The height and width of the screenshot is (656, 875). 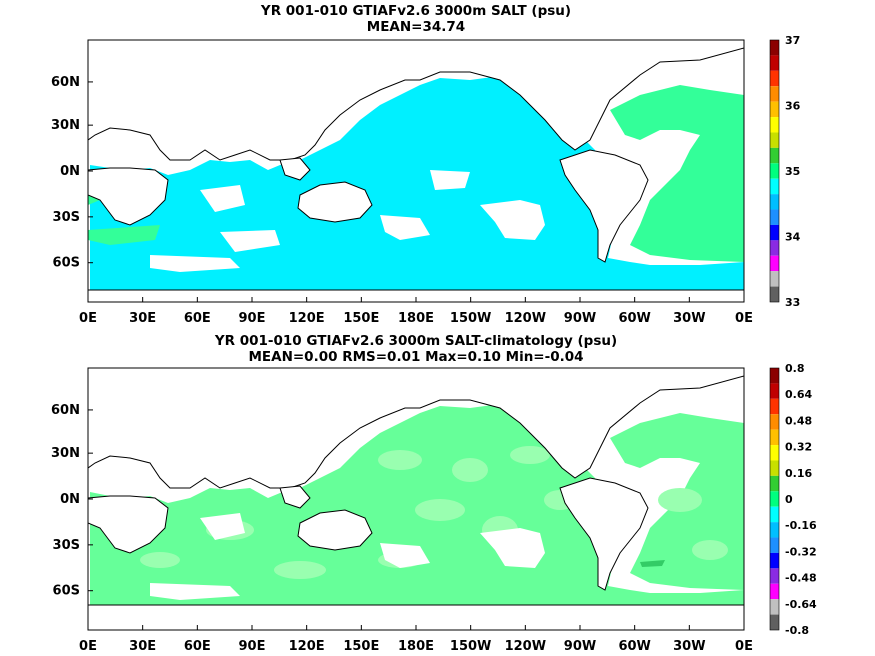 I want to click on panel2-colorbar-label: 0, so click(x=789, y=499).